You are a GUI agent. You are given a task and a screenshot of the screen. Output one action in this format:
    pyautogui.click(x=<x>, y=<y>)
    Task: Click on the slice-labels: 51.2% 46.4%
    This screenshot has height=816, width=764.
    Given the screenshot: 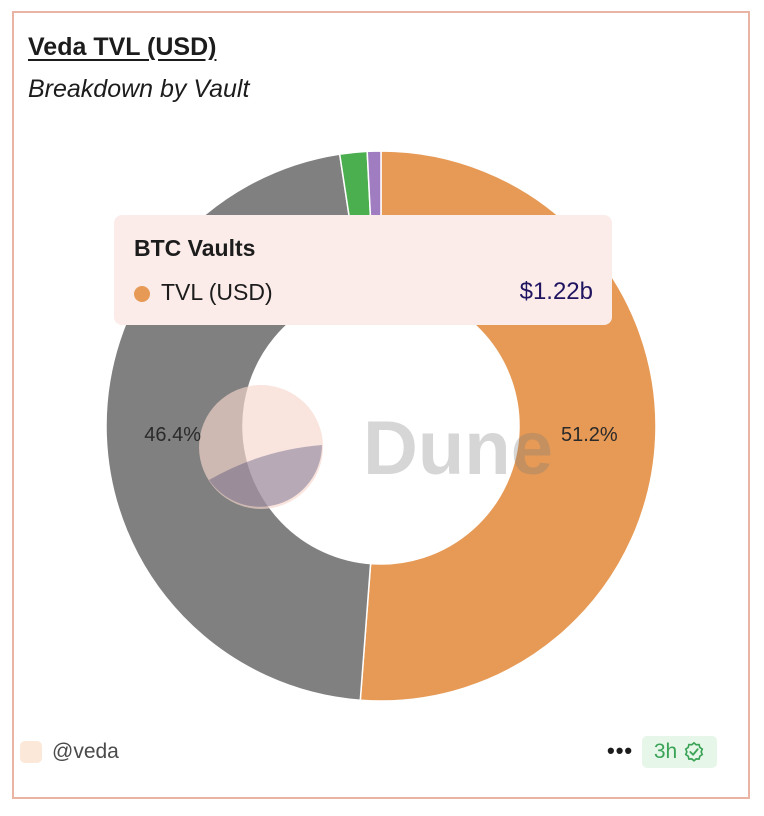 What is the action you would take?
    pyautogui.click(x=381, y=435)
    